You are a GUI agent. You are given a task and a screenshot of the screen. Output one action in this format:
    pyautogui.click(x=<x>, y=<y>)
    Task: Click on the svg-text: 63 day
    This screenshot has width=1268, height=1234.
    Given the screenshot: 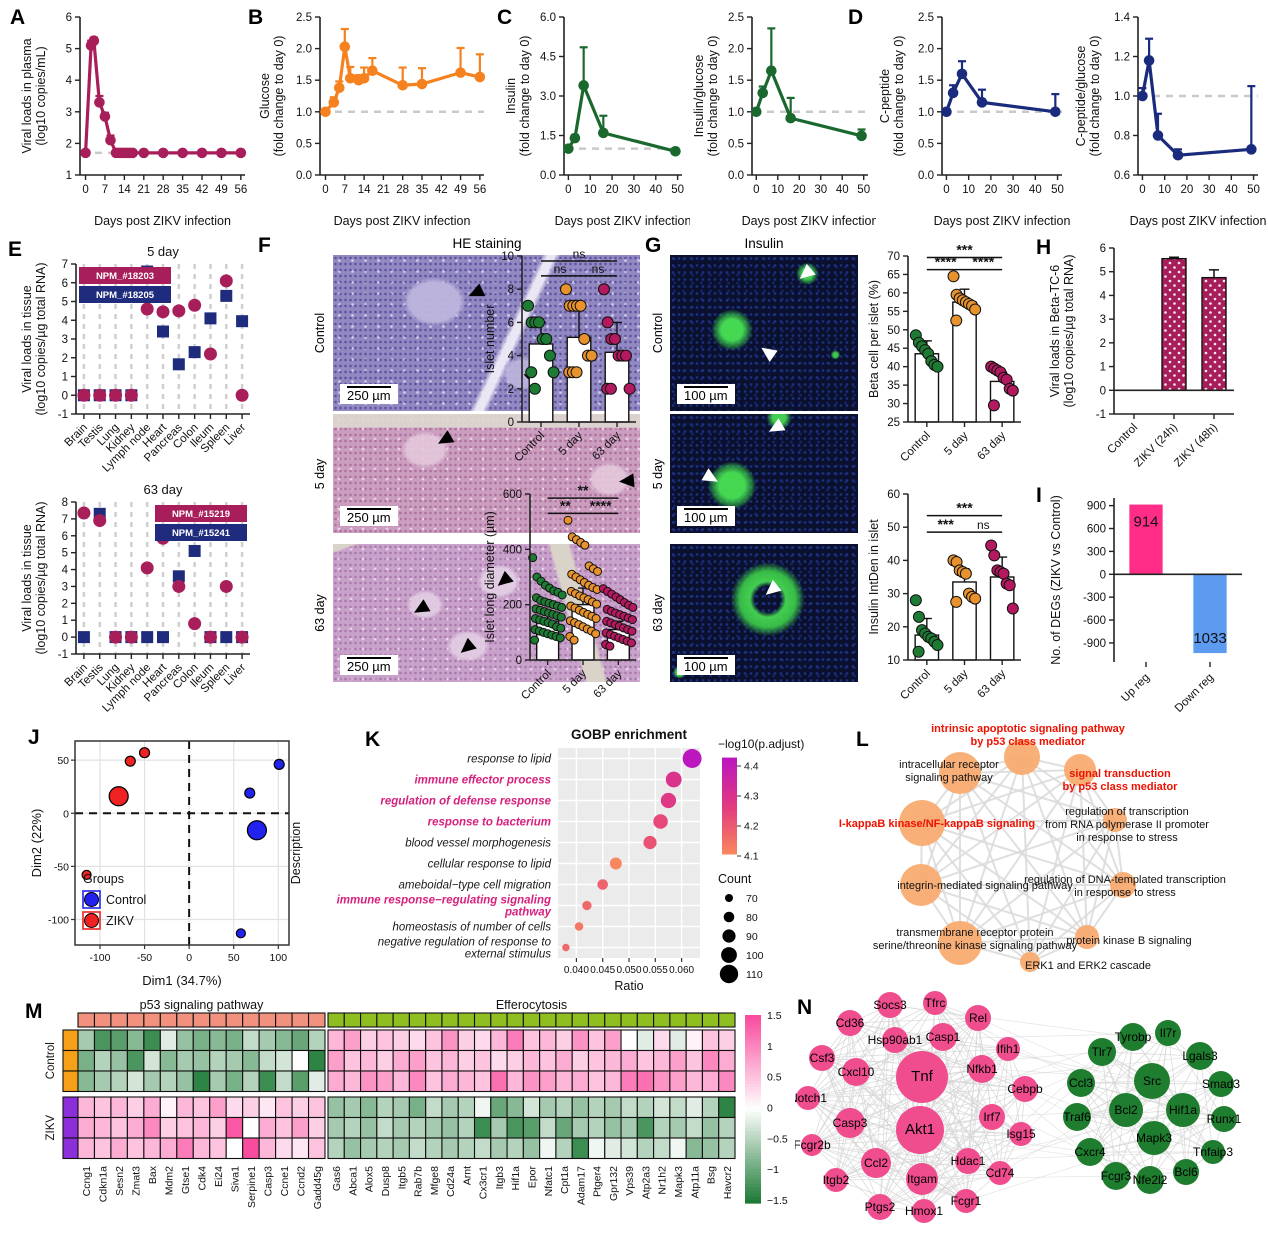 What is the action you would take?
    pyautogui.click(x=163, y=489)
    